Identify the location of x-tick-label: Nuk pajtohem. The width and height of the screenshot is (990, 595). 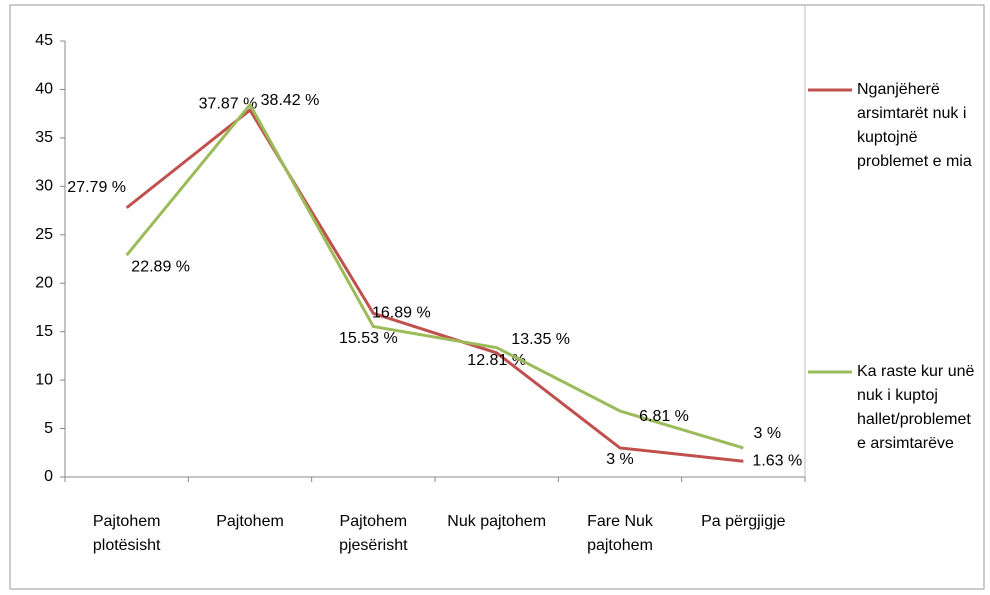
(497, 521).